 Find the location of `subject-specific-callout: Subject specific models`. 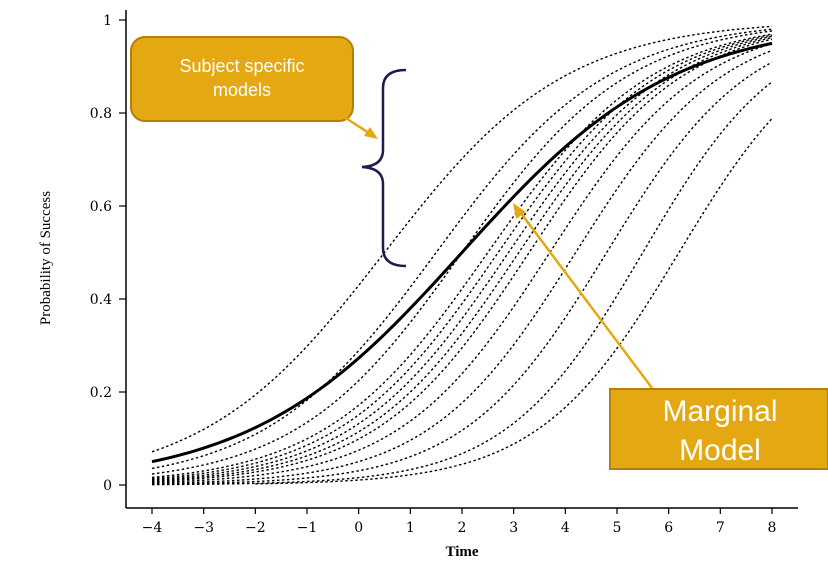

subject-specific-callout: Subject specific models is located at coordinates (242, 79).